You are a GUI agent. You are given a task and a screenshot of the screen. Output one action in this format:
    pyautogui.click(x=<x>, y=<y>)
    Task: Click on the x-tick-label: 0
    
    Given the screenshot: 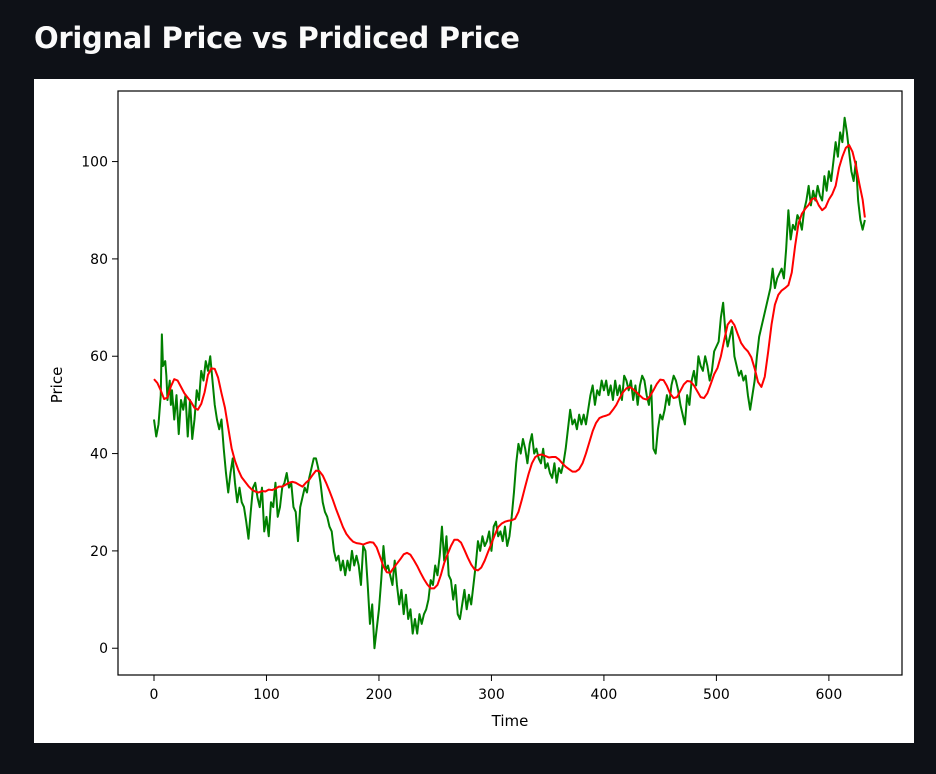 What is the action you would take?
    pyautogui.click(x=154, y=695)
    